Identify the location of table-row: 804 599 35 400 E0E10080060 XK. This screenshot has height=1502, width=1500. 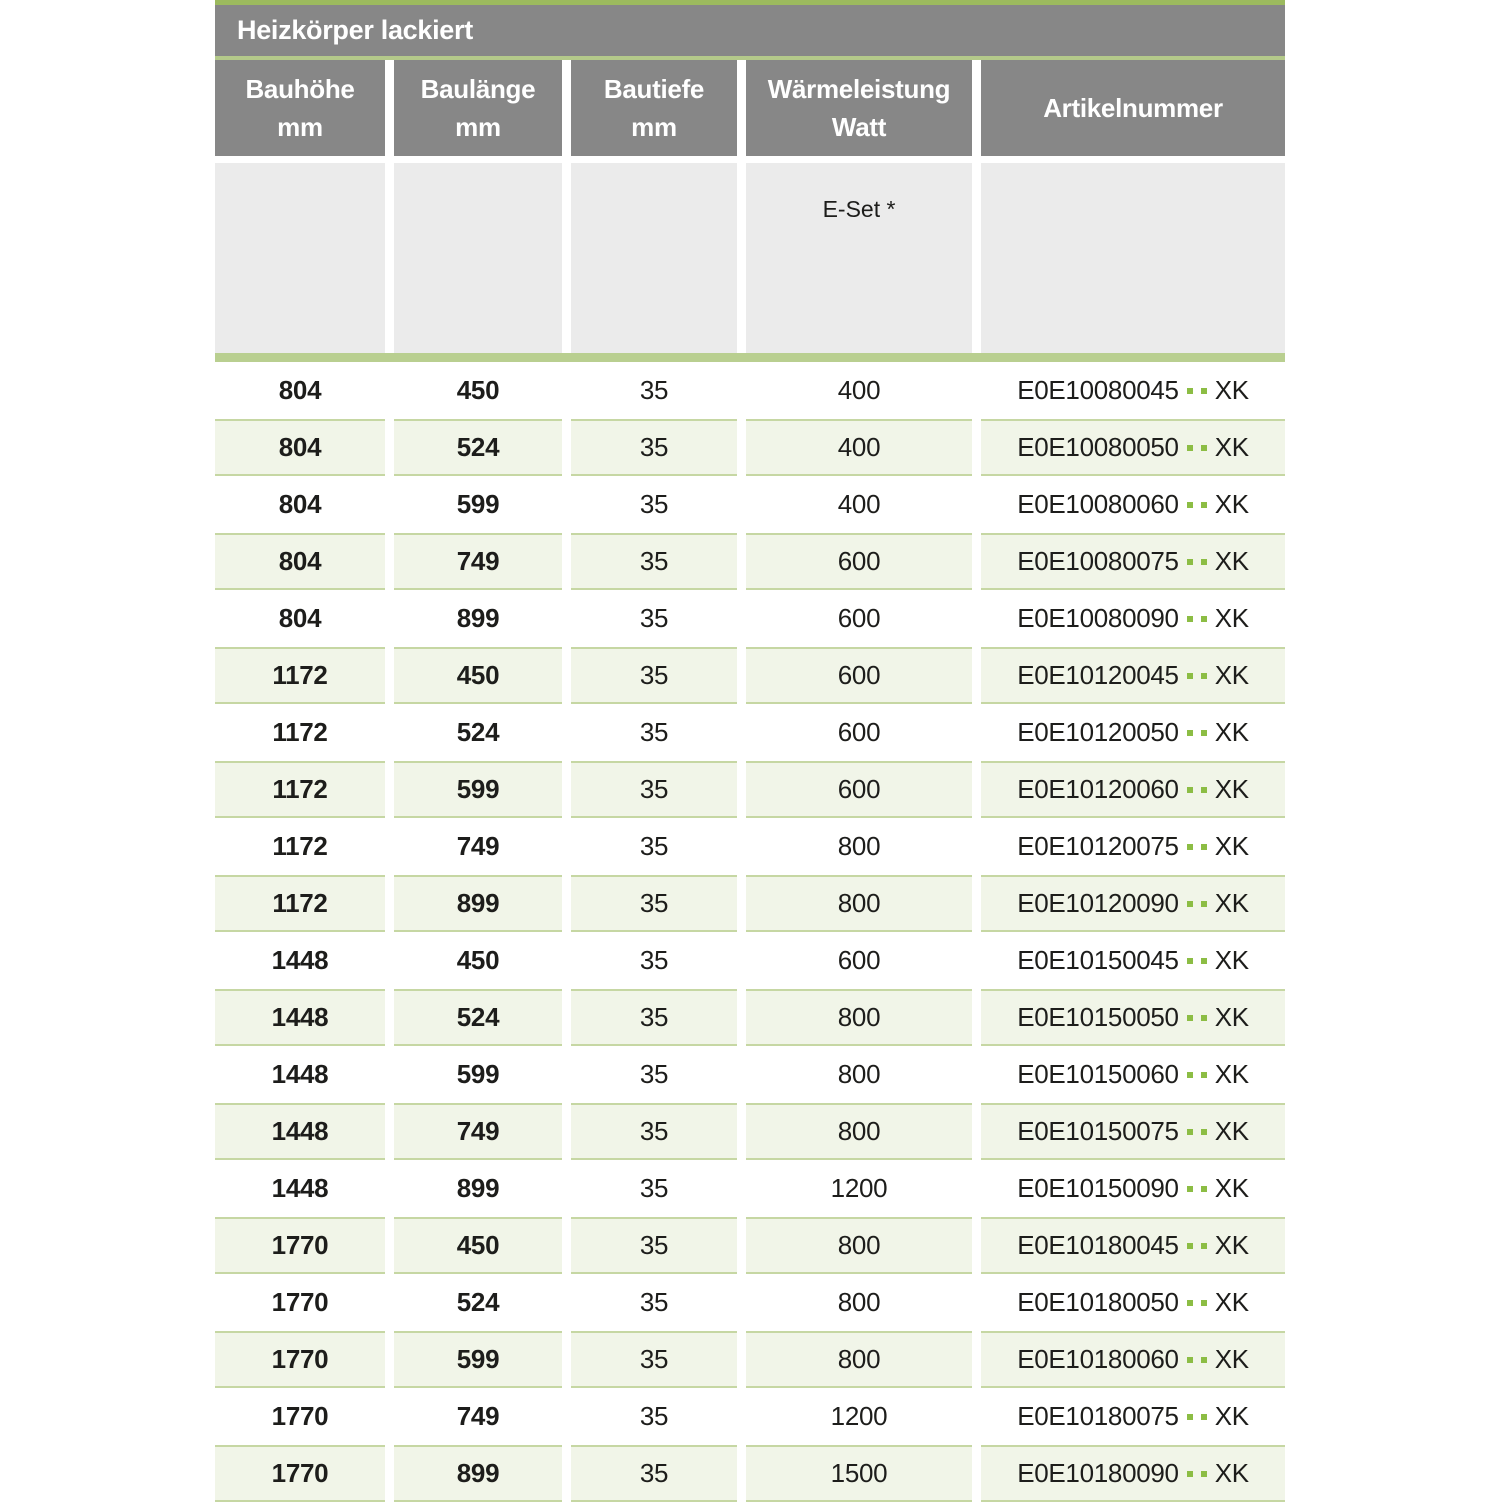
(750, 504).